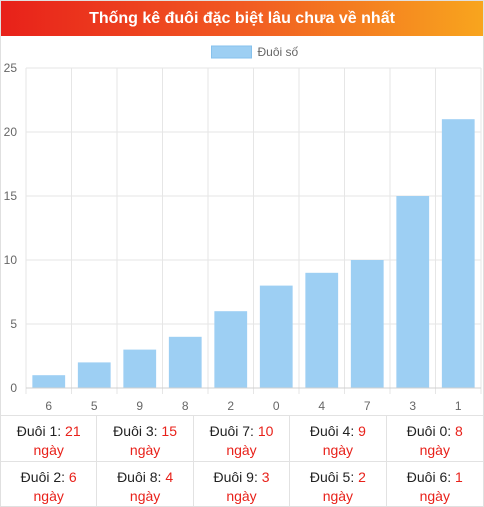  Describe the element at coordinates (265, 477) in the screenshot. I see `stat-value: 3` at that location.